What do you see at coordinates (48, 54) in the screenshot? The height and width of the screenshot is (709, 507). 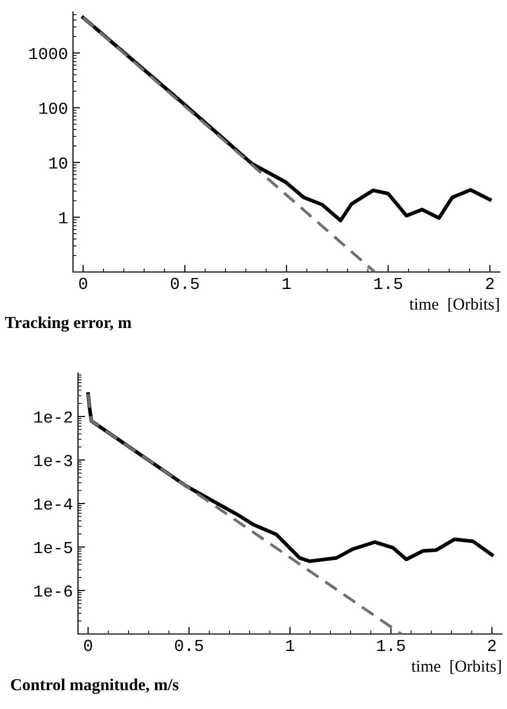 I see `y-tick-label: 1000` at bounding box center [48, 54].